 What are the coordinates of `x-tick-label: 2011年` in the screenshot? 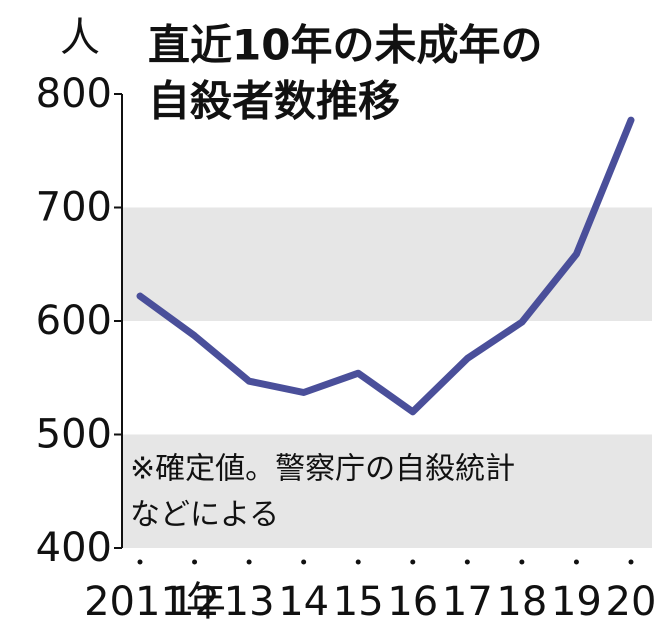 It's located at (155, 602).